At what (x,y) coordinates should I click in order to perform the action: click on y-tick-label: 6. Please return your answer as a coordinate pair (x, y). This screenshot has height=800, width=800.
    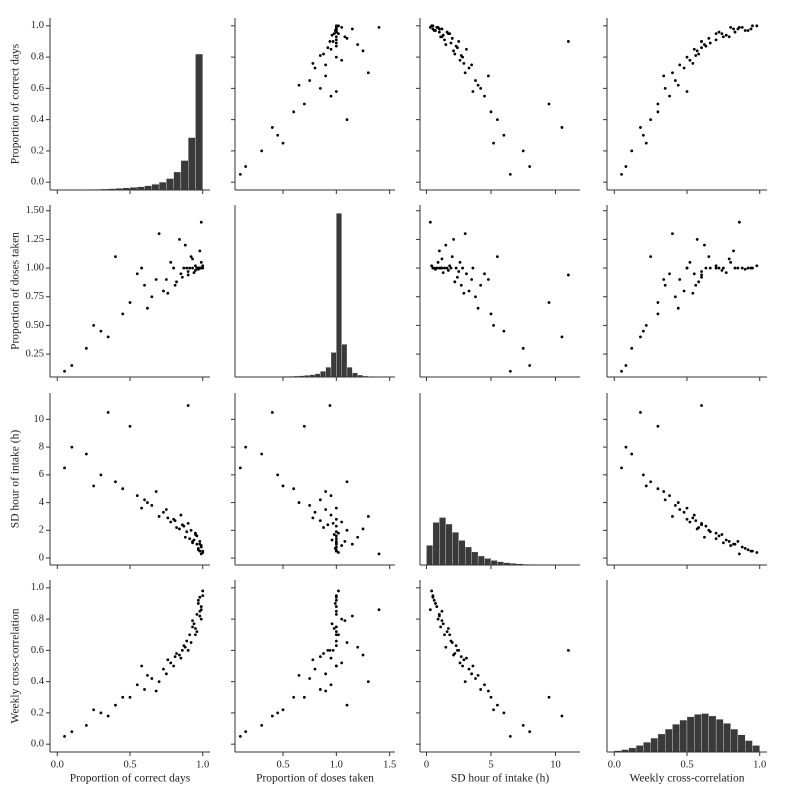
    Looking at the image, I should click on (41, 474).